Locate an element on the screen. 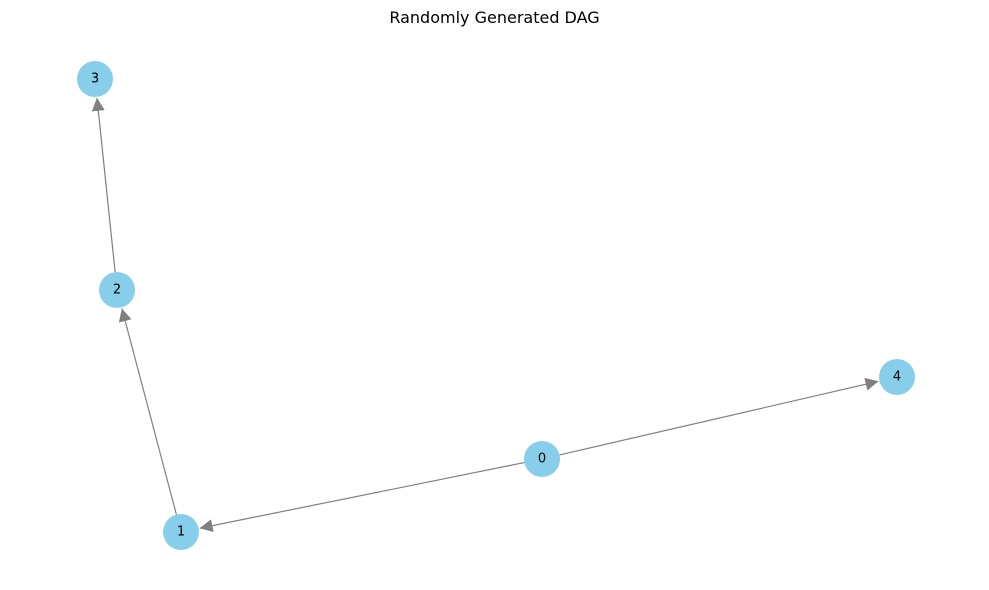 The width and height of the screenshot is (989, 590). node-2: 2 is located at coordinates (117, 290).